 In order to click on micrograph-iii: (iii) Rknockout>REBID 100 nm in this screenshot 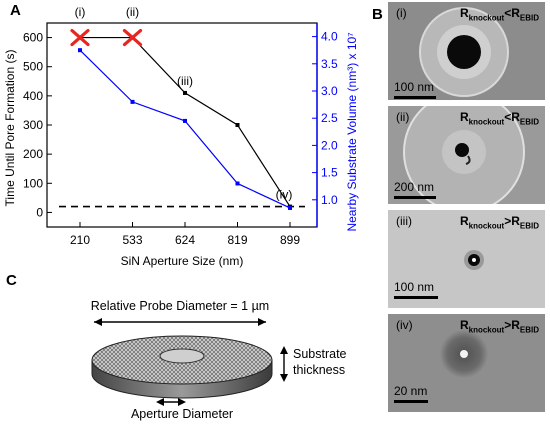, I will do `click(466, 259)`.